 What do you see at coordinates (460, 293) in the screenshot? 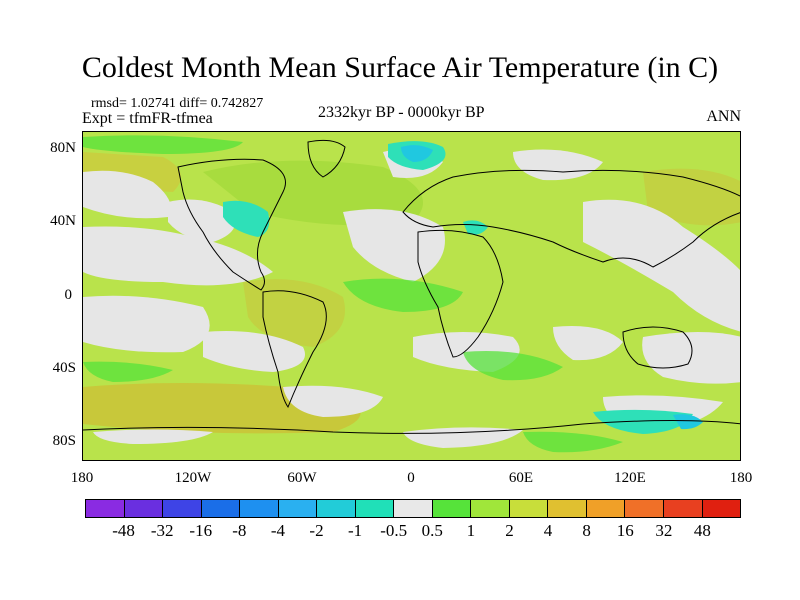
I see `coastline-africa` at bounding box center [460, 293].